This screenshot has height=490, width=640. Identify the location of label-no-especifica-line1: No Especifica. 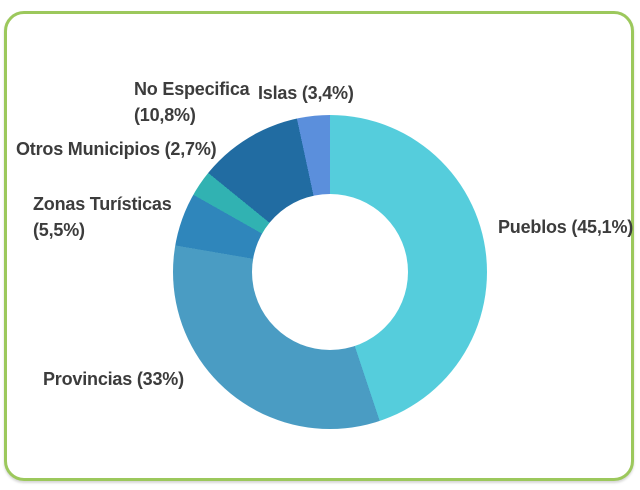
(192, 89).